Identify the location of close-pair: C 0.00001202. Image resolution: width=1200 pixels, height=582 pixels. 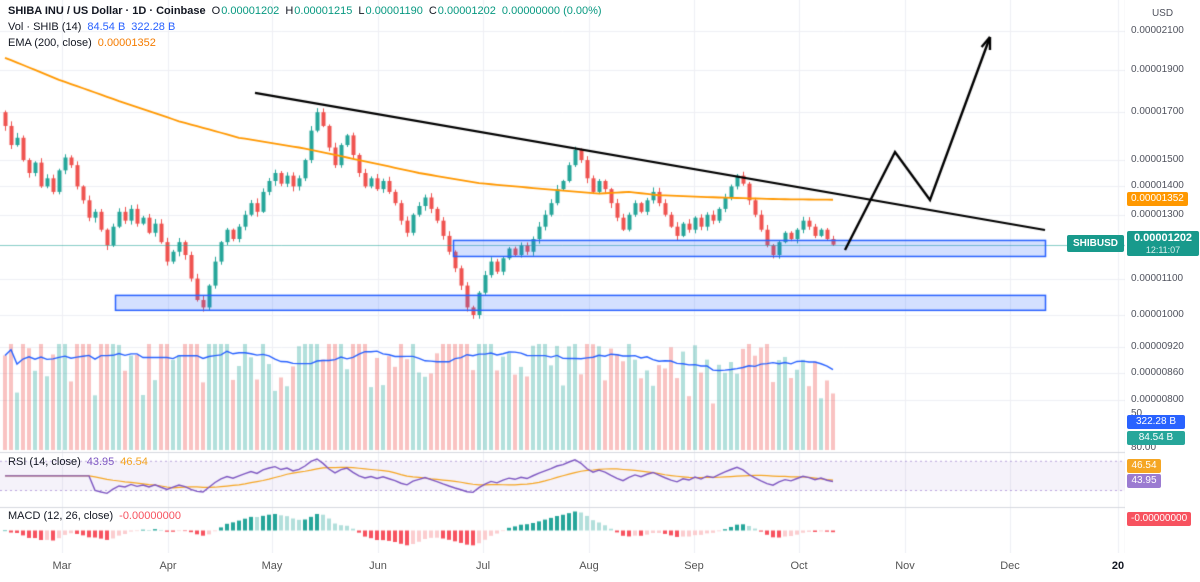
(462, 11).